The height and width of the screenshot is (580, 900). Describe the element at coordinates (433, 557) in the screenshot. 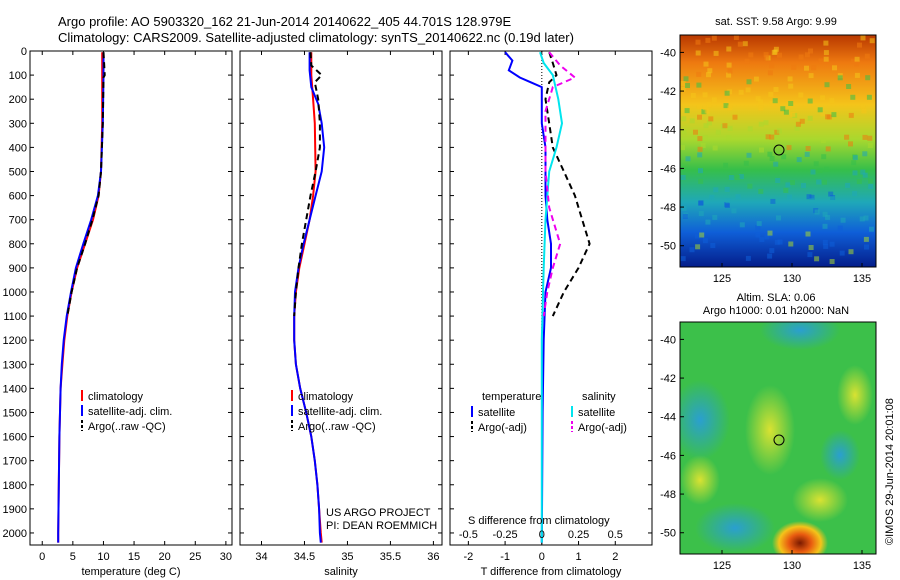

I see `x-tick-label: 36` at that location.